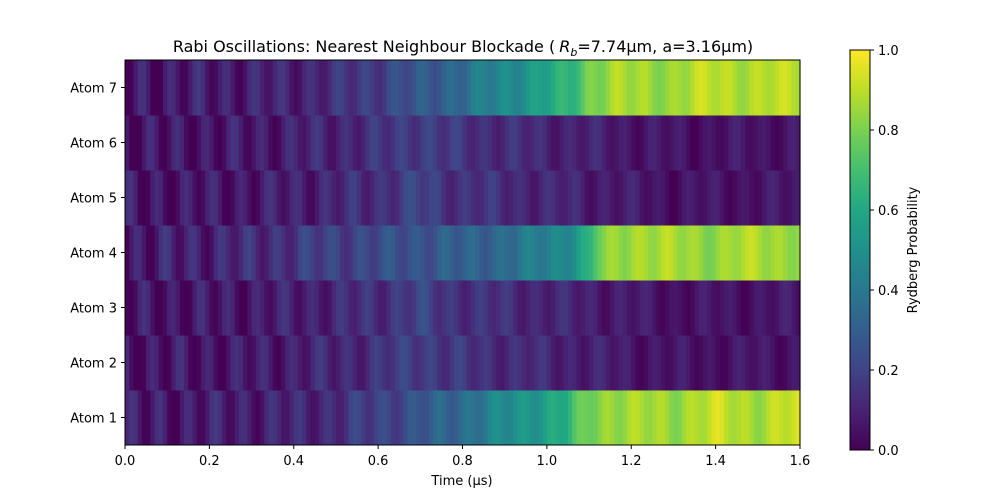 This screenshot has width=1000, height=500. I want to click on x-axis: 0.0 0.2 0.4 0.6 0.8 1.0 1.2 1.4 1.6, so click(462, 457).